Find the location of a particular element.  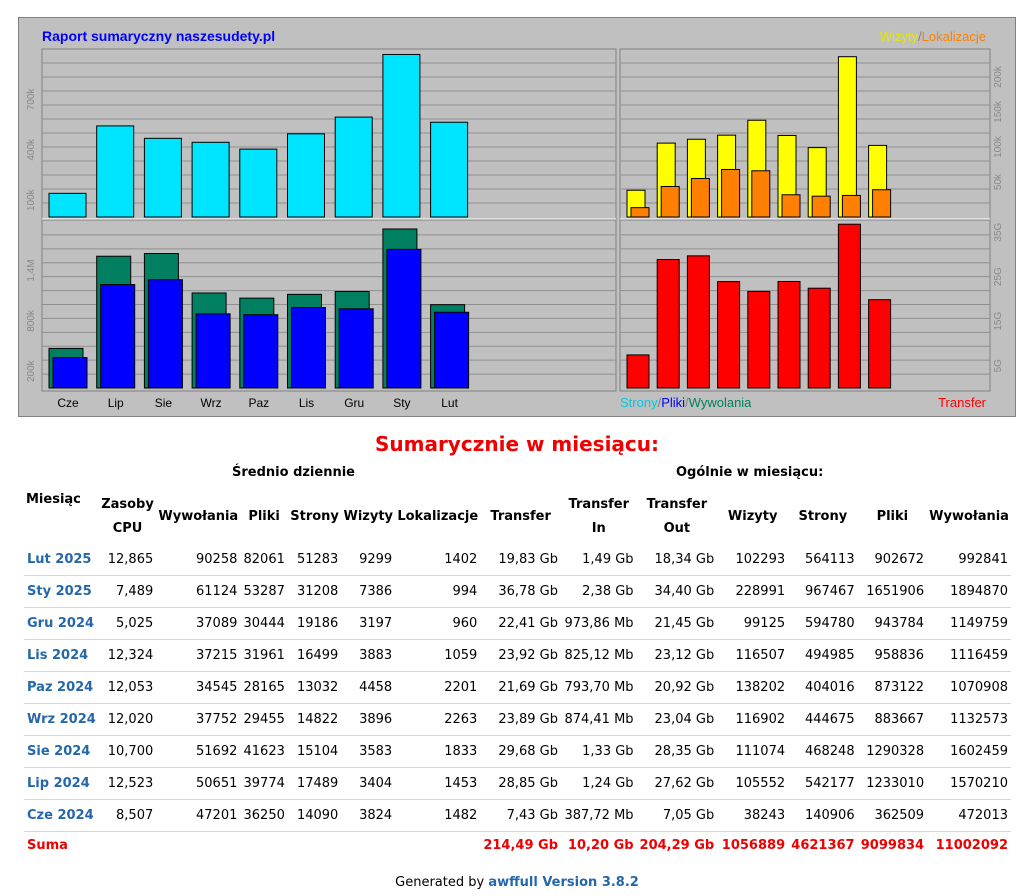

cell-visits: 7386 is located at coordinates (368, 591).